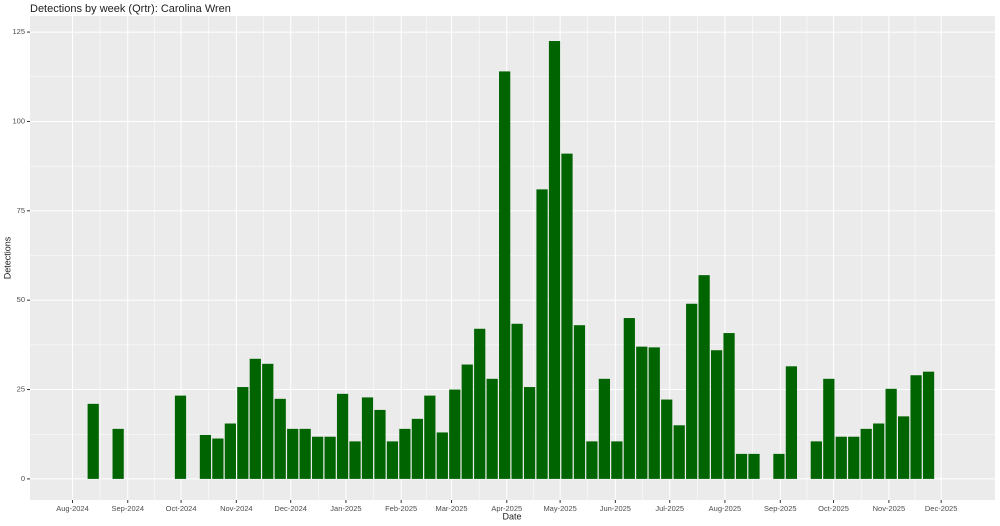 This screenshot has height=526, width=1000. Describe the element at coordinates (506, 508) in the screenshot. I see `x-tick-label: Apr-2025` at that location.